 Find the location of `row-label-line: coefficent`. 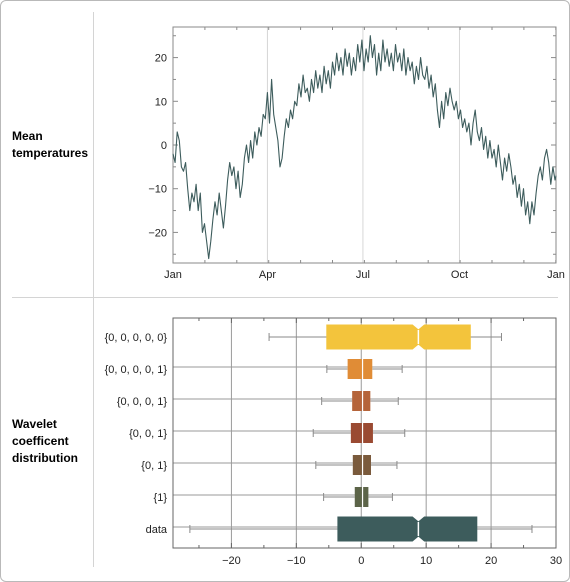

row-label-line: coefficent is located at coordinates (40, 441).